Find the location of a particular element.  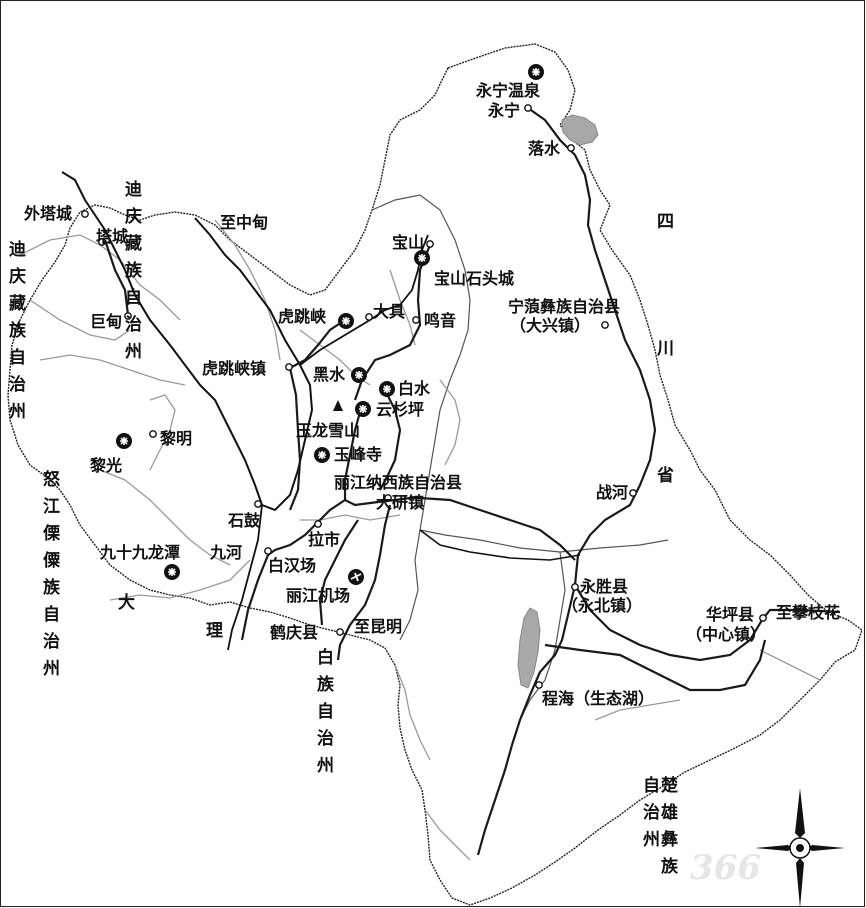

label-zhizhongdian: 至中甸 is located at coordinates (244, 222).